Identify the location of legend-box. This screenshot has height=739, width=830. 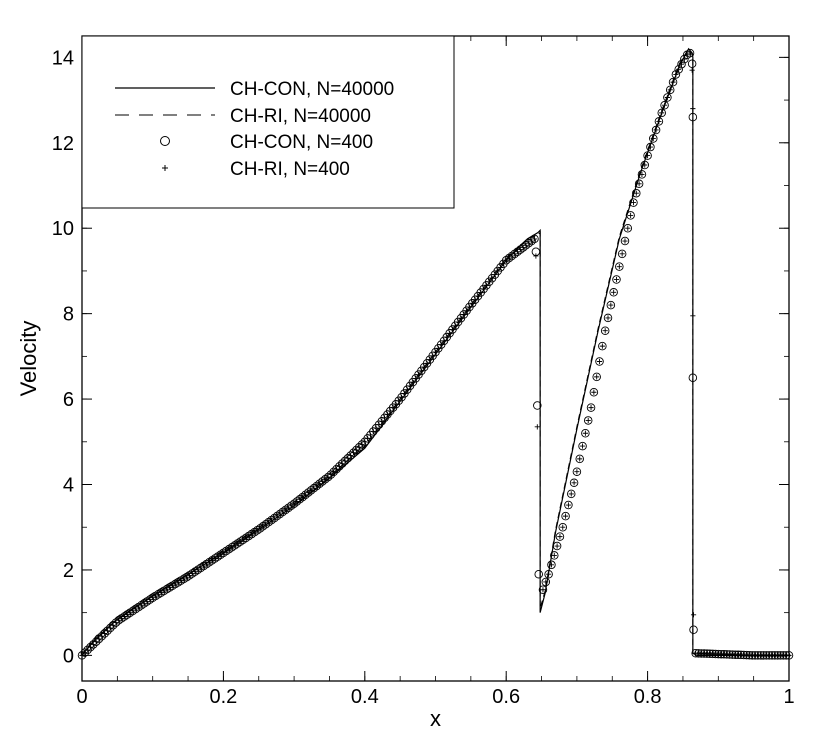
(268, 122).